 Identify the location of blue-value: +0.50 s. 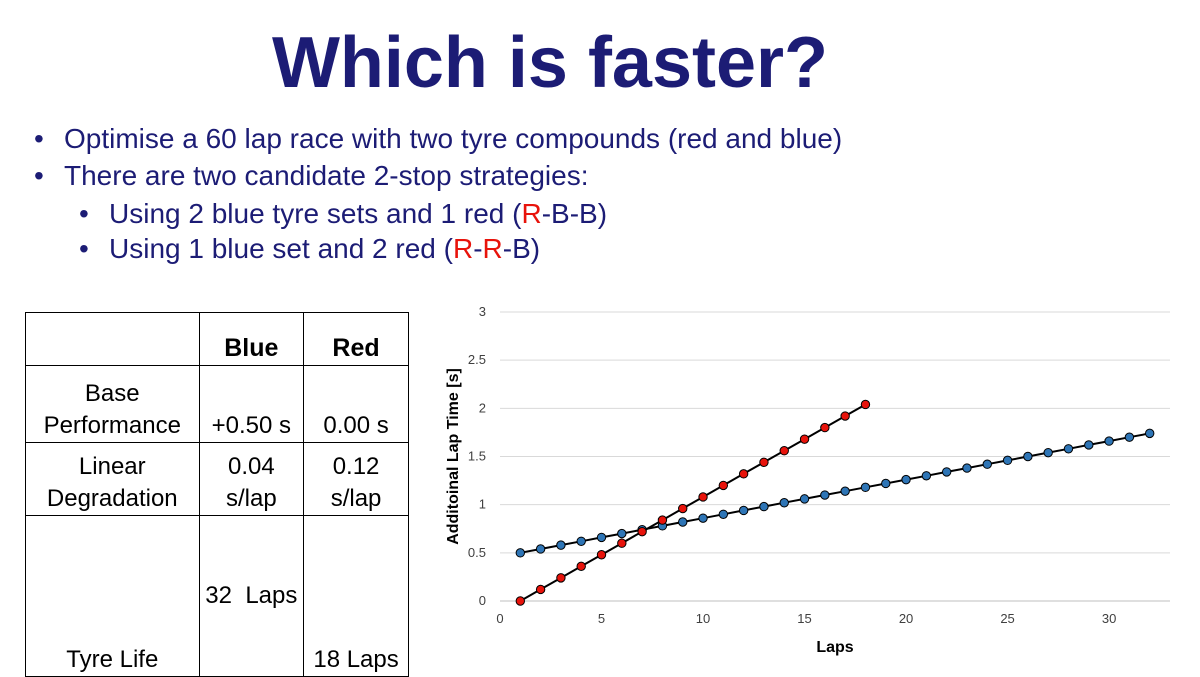
(251, 404).